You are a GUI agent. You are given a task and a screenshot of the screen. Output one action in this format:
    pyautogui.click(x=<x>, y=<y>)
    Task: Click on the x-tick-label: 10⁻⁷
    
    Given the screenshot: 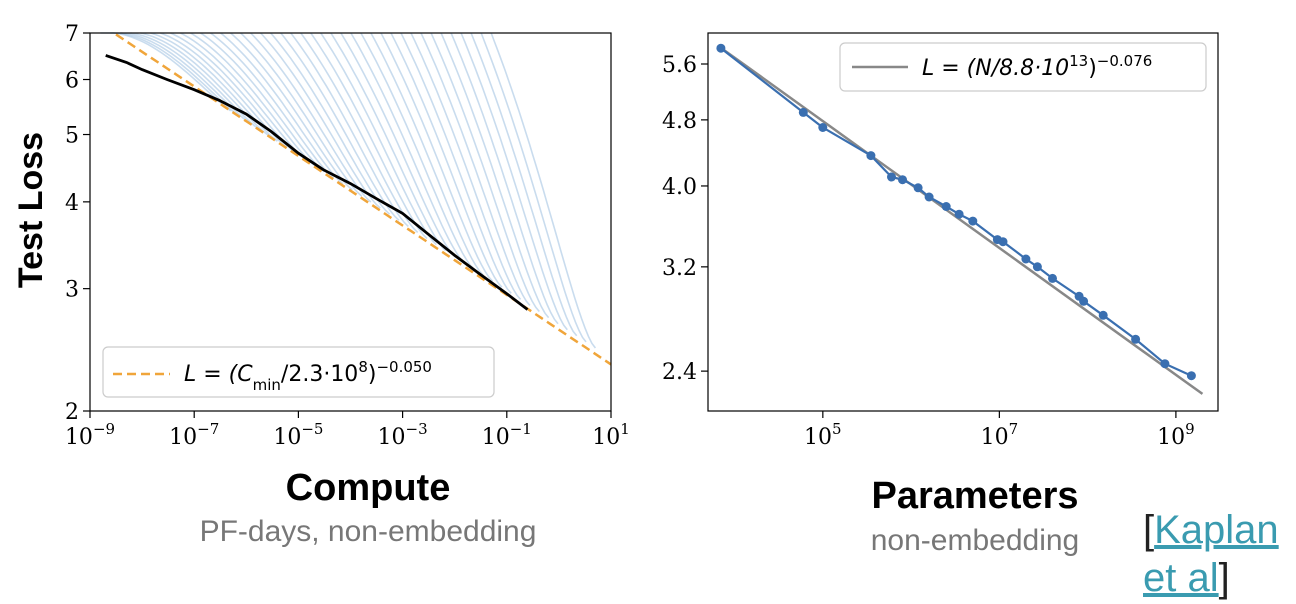 What is the action you would take?
    pyautogui.click(x=194, y=435)
    